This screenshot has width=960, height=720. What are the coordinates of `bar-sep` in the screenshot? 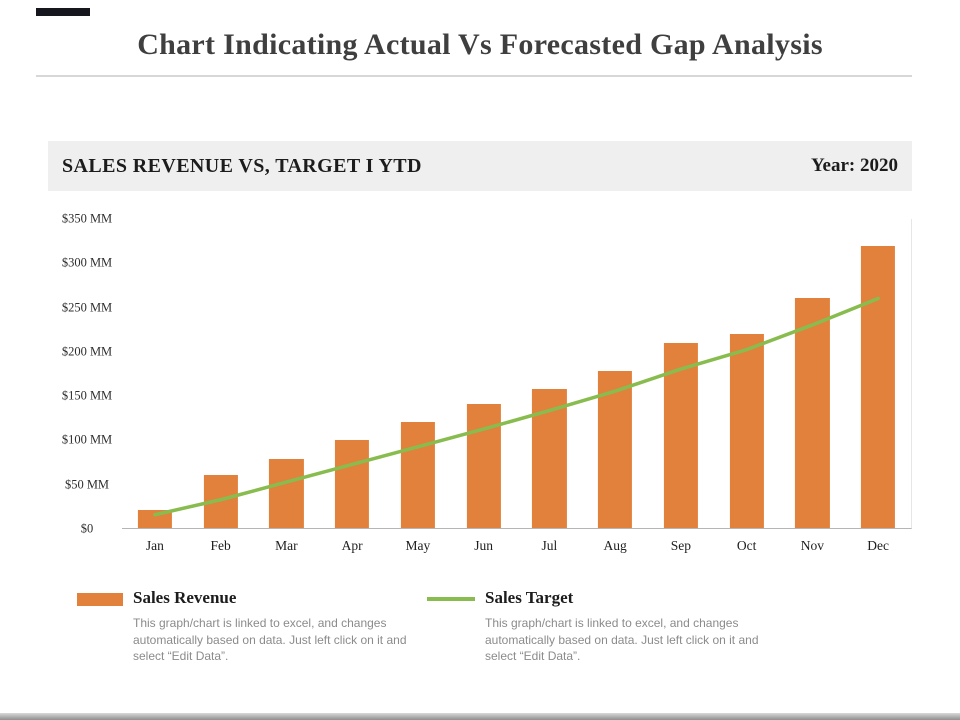 It's located at (680, 435).